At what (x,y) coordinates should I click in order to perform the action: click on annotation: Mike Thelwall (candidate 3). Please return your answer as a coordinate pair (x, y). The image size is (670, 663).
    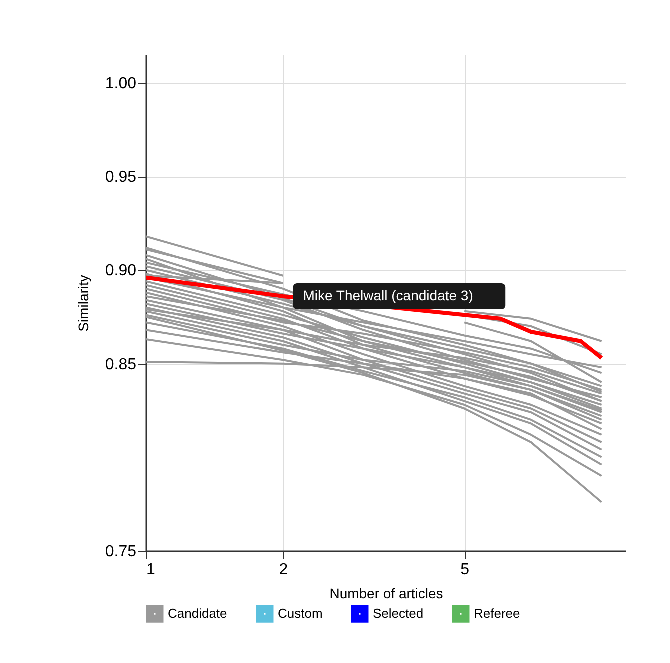
    Looking at the image, I should click on (388, 295).